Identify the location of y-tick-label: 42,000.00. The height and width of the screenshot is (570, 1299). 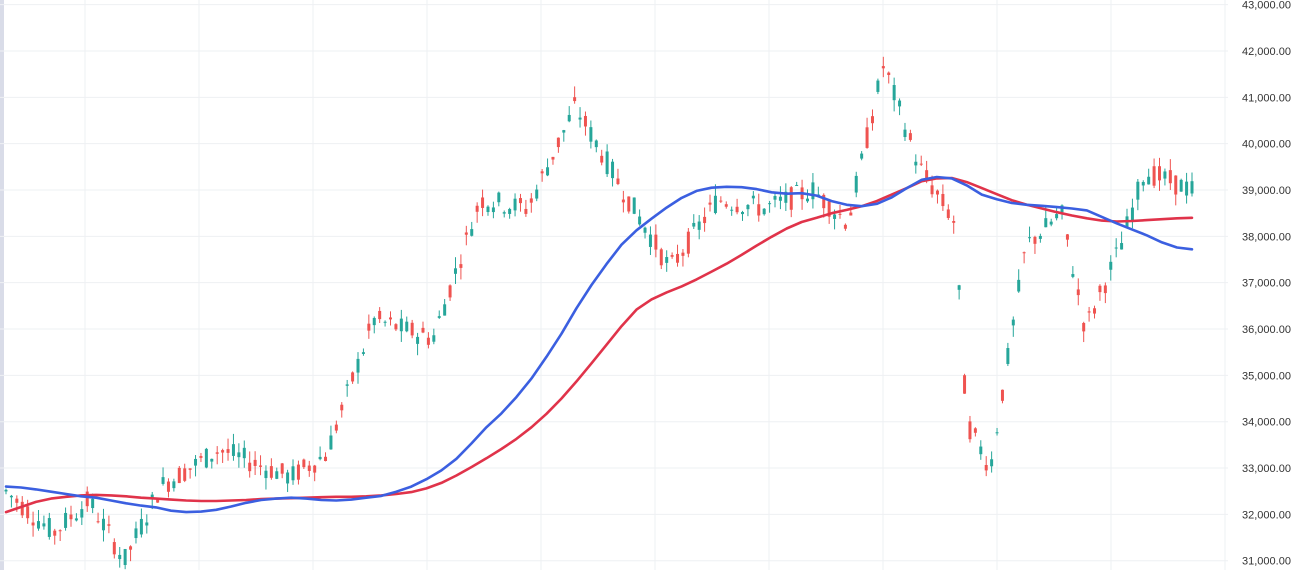
(1266, 52).